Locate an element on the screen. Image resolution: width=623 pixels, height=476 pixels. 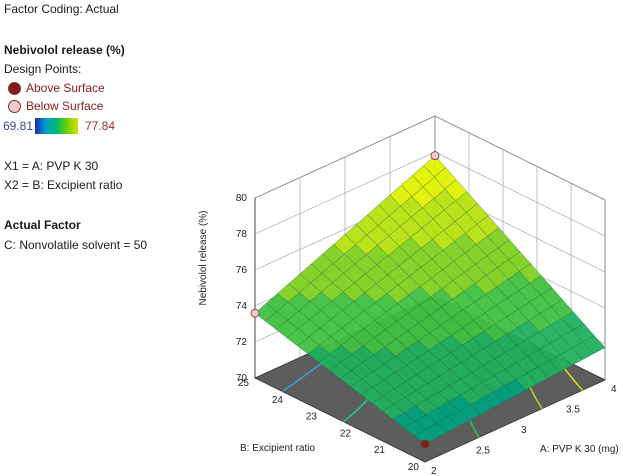
x-tick-label: 4 is located at coordinates (614, 389).